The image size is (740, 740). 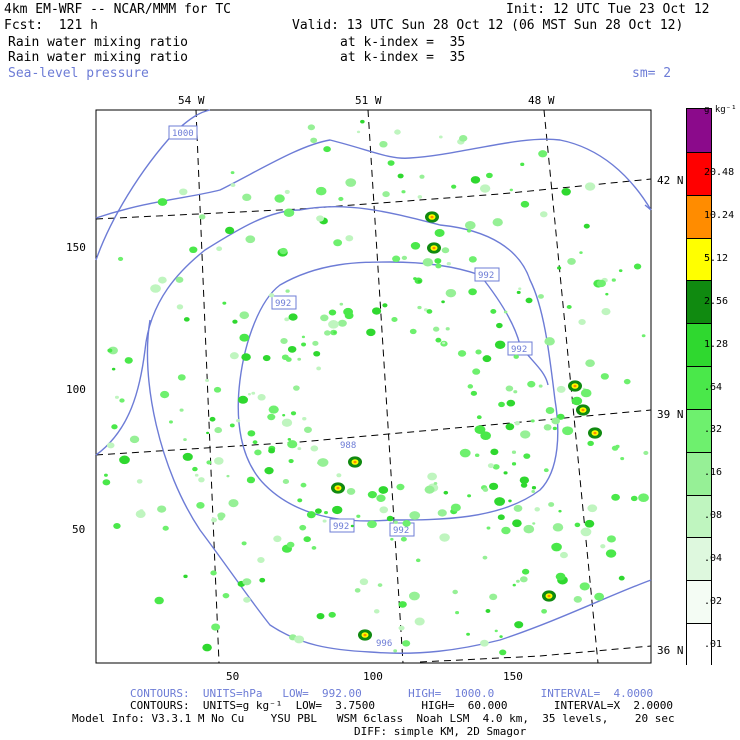 I want to click on x-tick: 50, so click(x=232, y=676).